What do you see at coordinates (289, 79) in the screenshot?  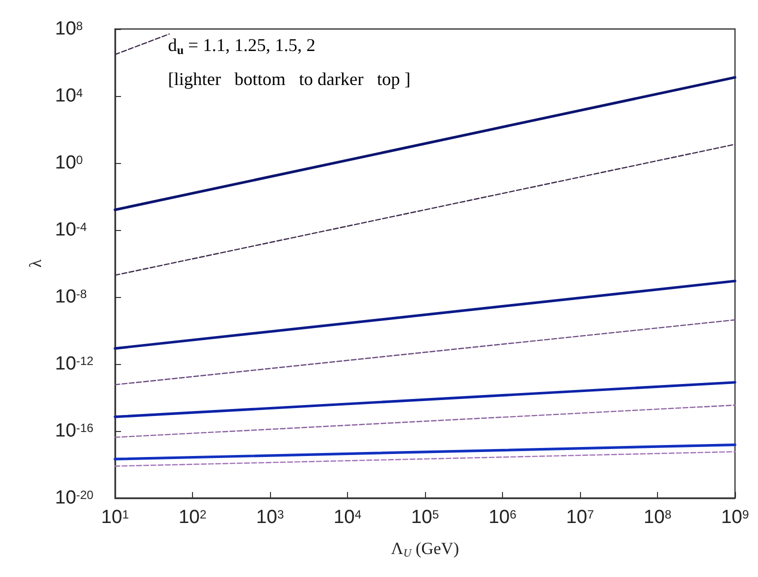 I see `annotation: [lighter bottom to darker top ]` at bounding box center [289, 79].